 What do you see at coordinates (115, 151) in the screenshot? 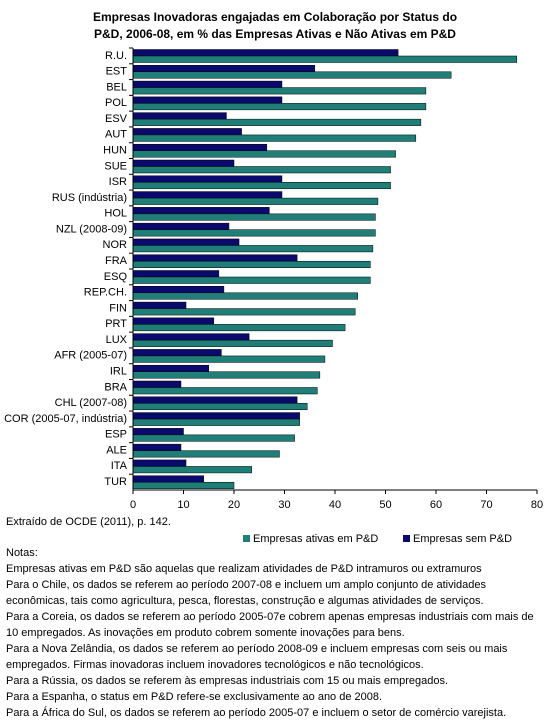
I see `y-tick-label: HUN` at bounding box center [115, 151].